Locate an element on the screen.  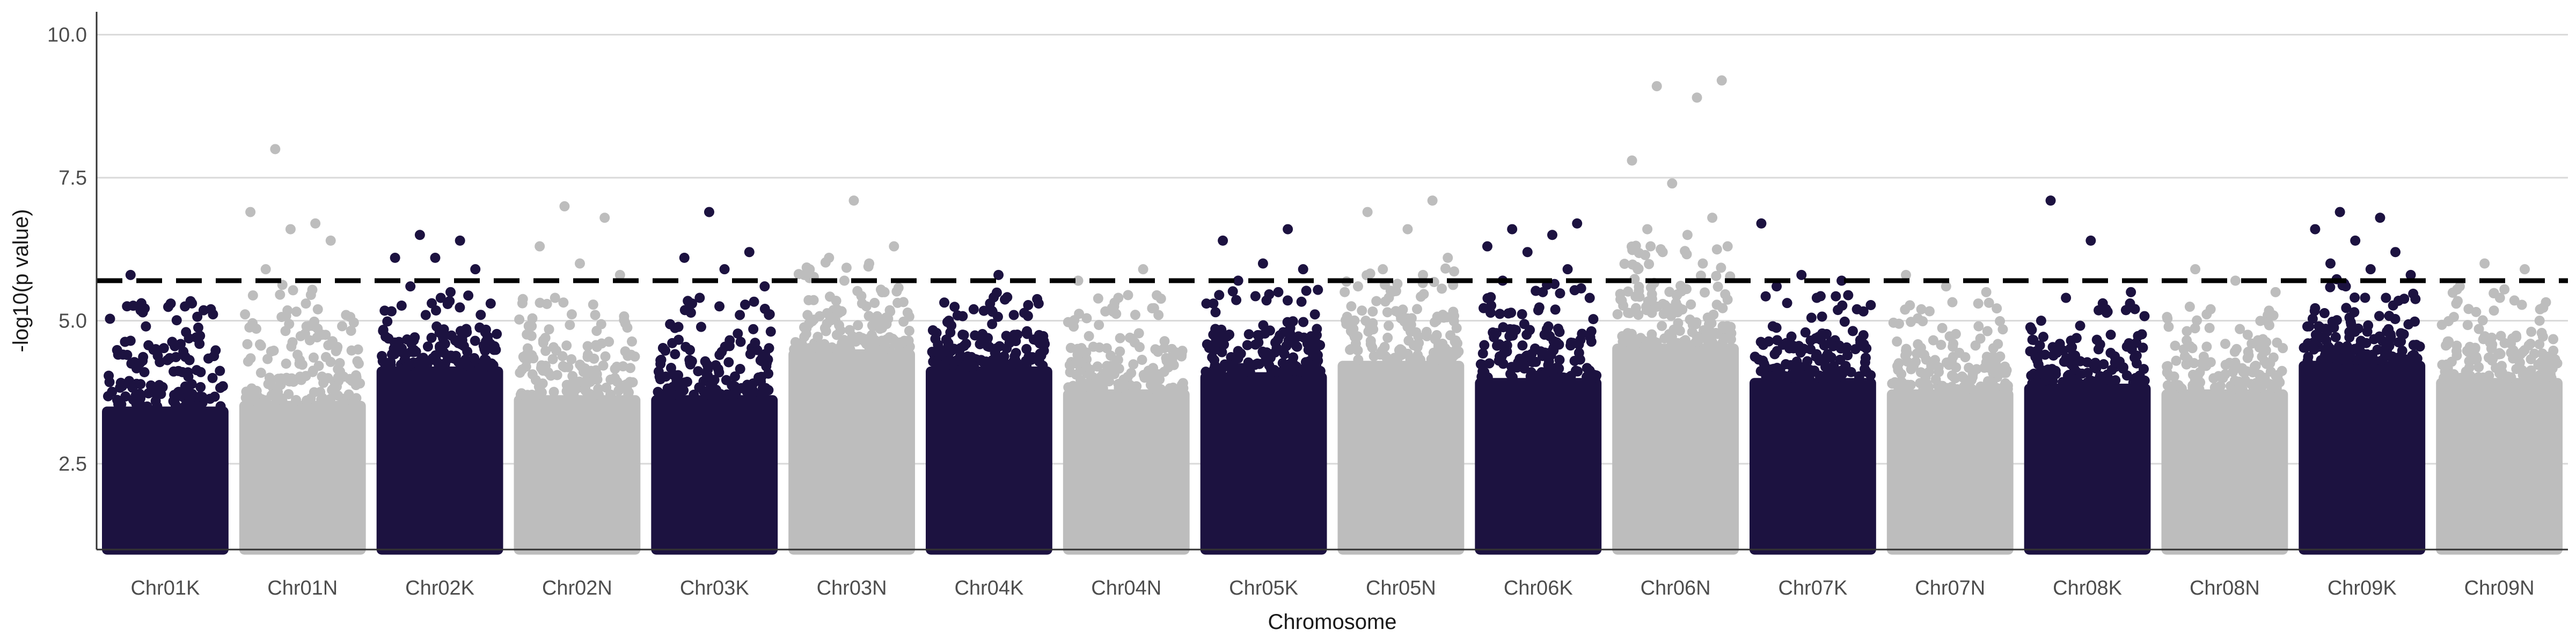
y-axis-title: -log10(p value) is located at coordinates (21, 281).